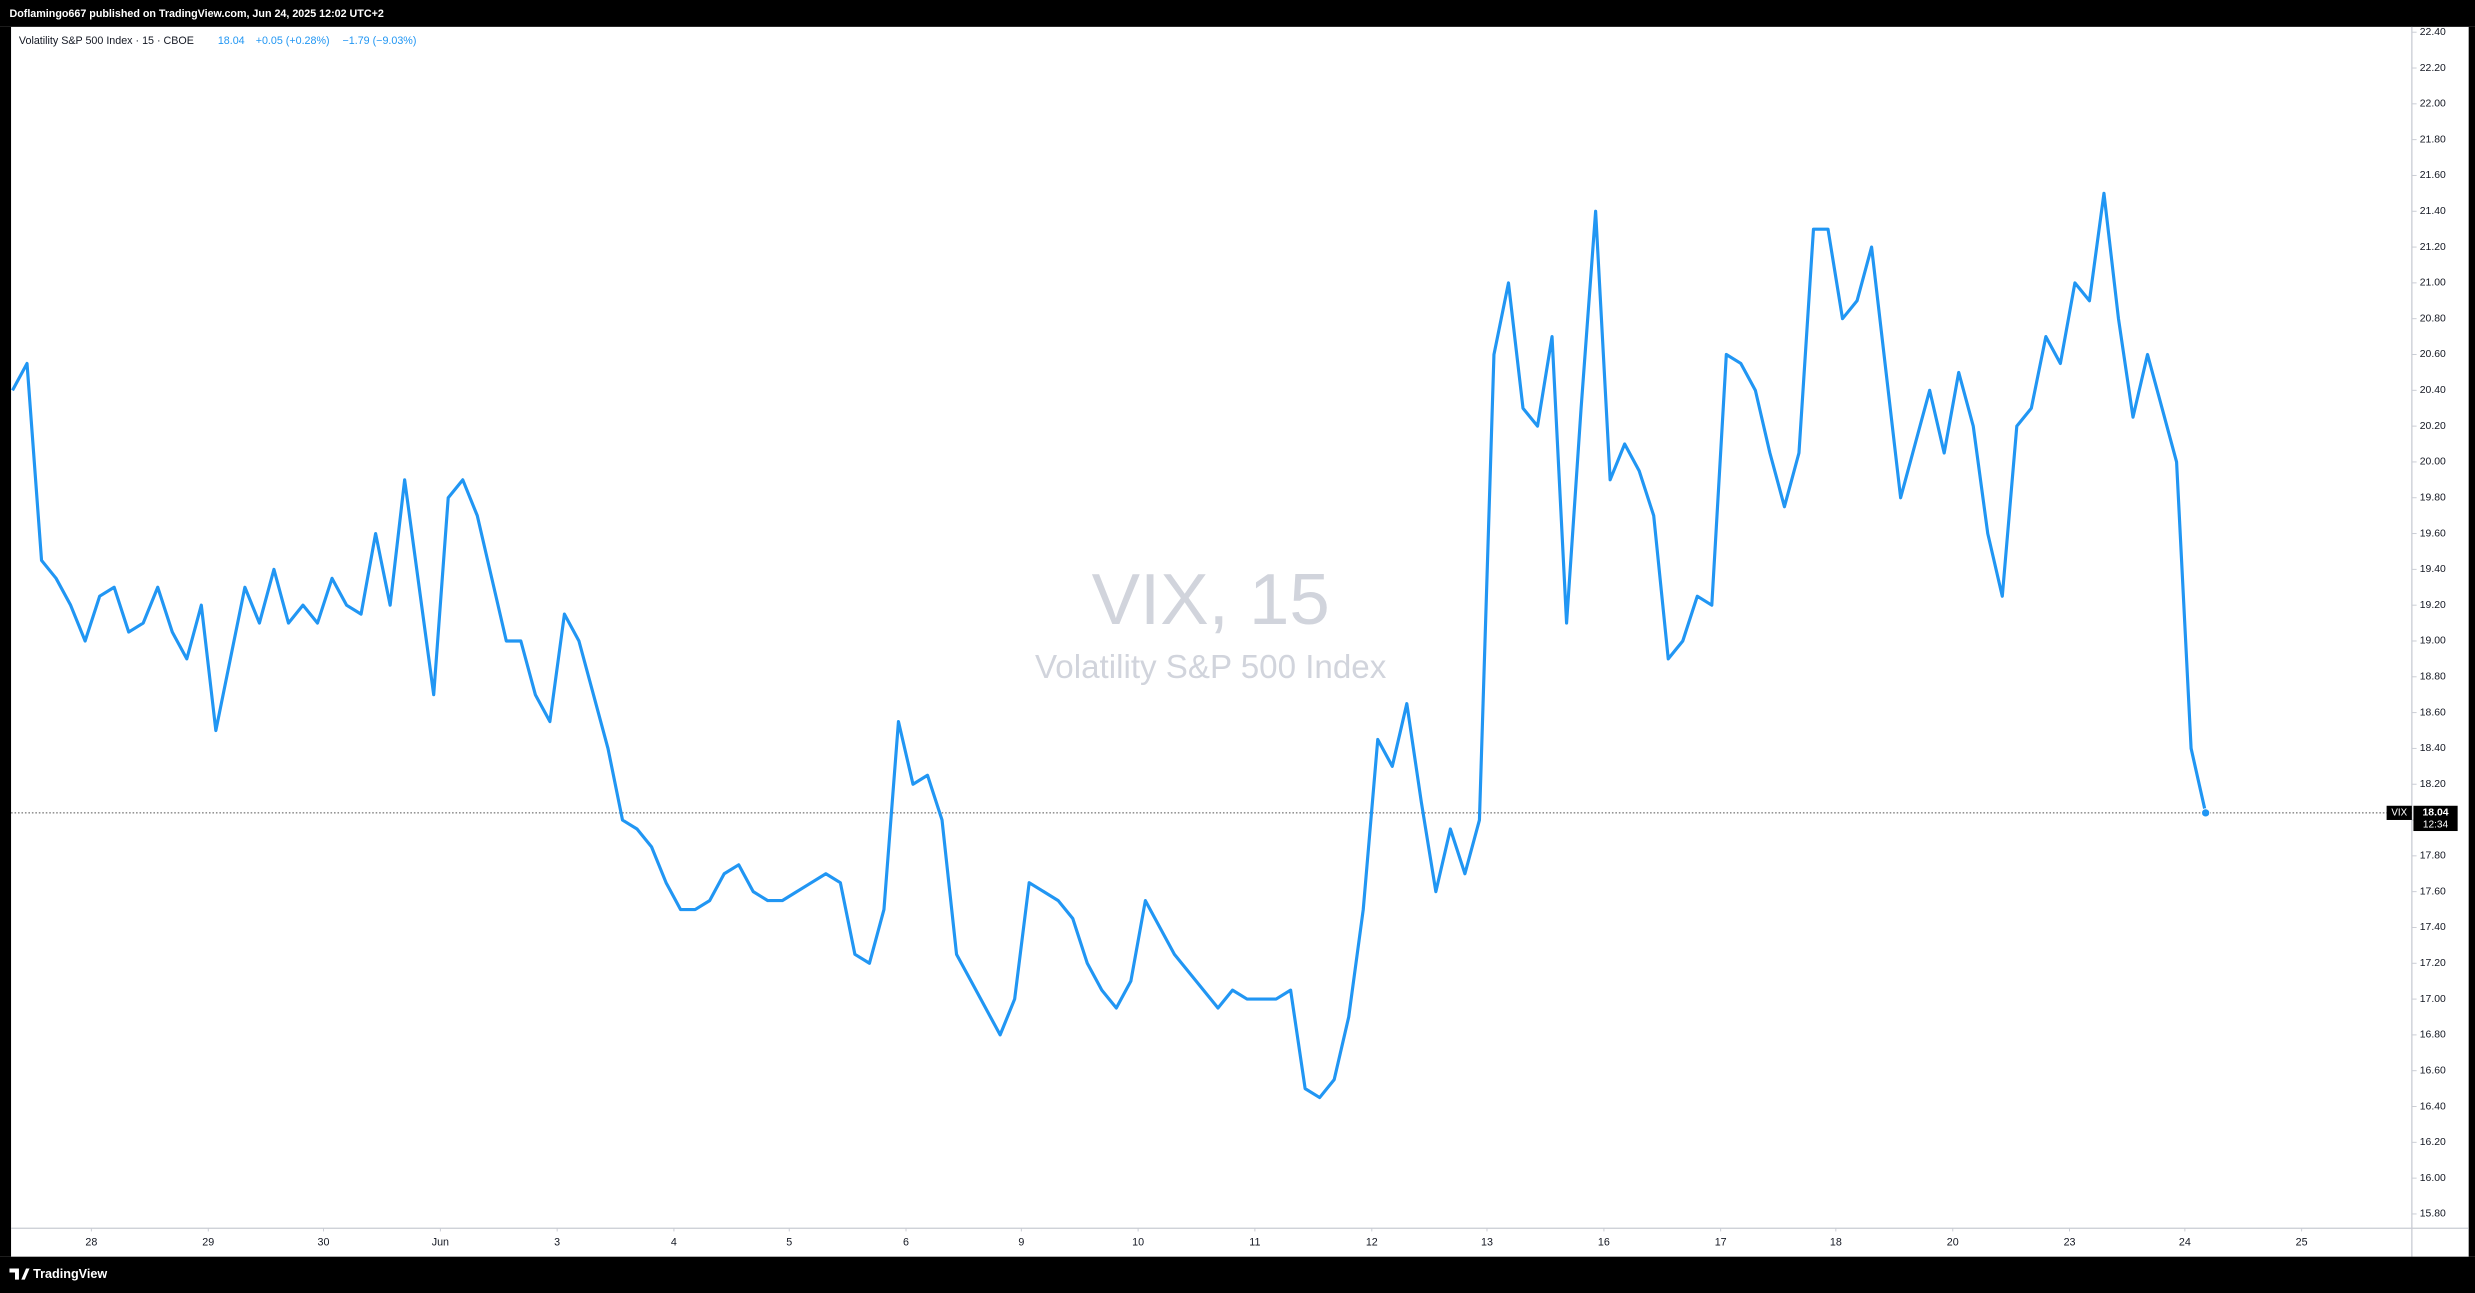 This screenshot has width=2475, height=1293. I want to click on x-tick-label: 29, so click(208, 1242).